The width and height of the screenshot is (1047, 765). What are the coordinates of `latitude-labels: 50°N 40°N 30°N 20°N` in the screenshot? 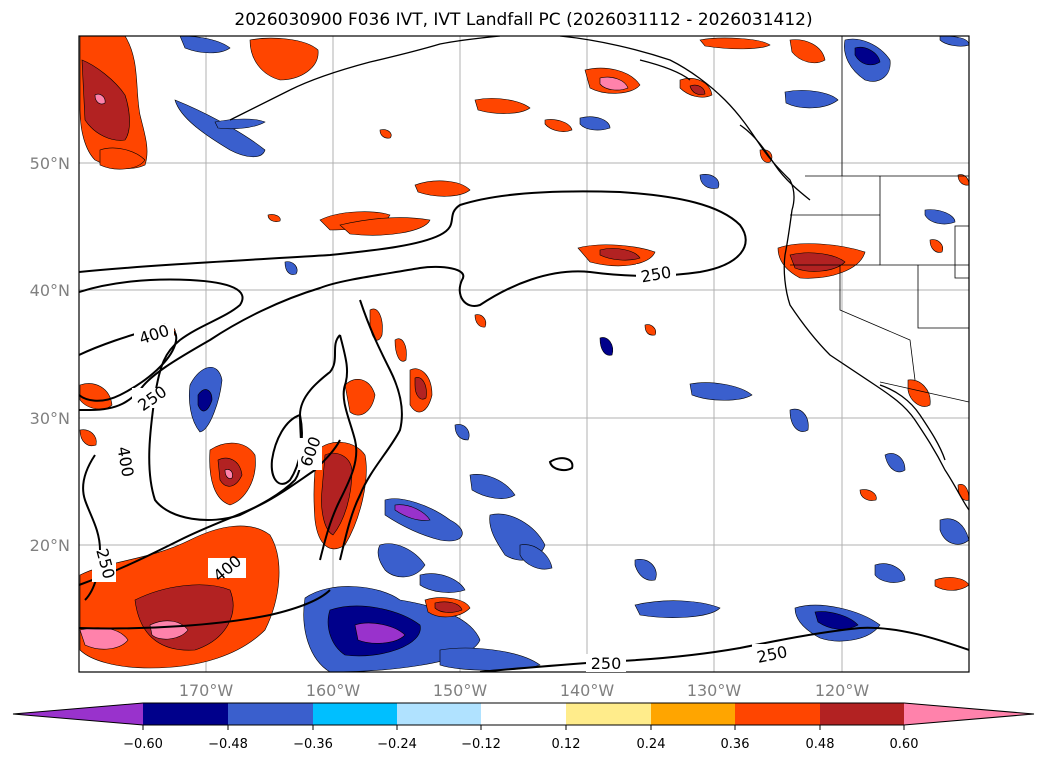 It's located at (50, 354).